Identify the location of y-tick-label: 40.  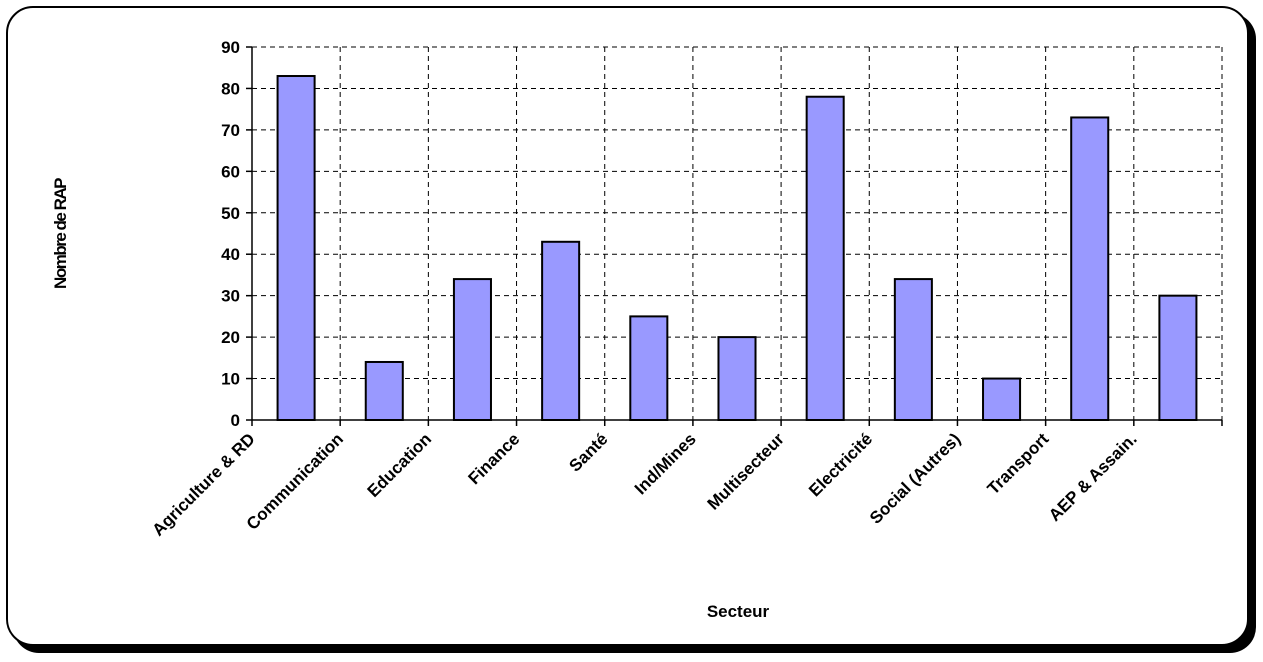
(230, 254).